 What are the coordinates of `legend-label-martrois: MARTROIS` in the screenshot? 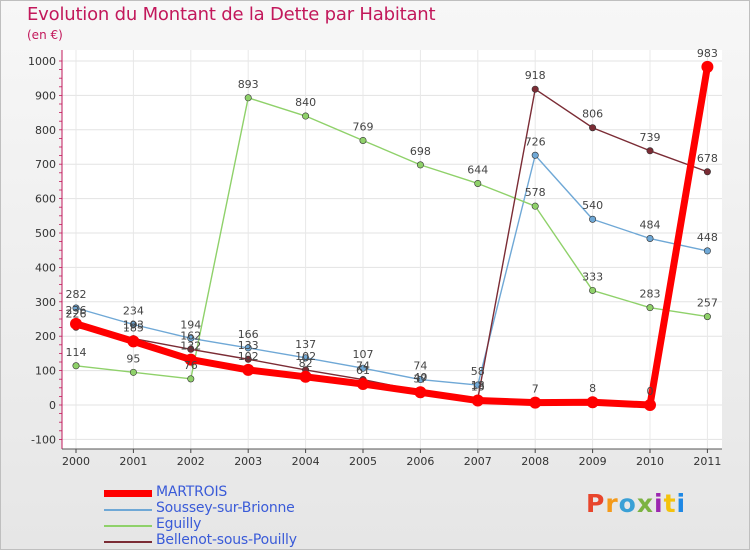 It's located at (192, 492).